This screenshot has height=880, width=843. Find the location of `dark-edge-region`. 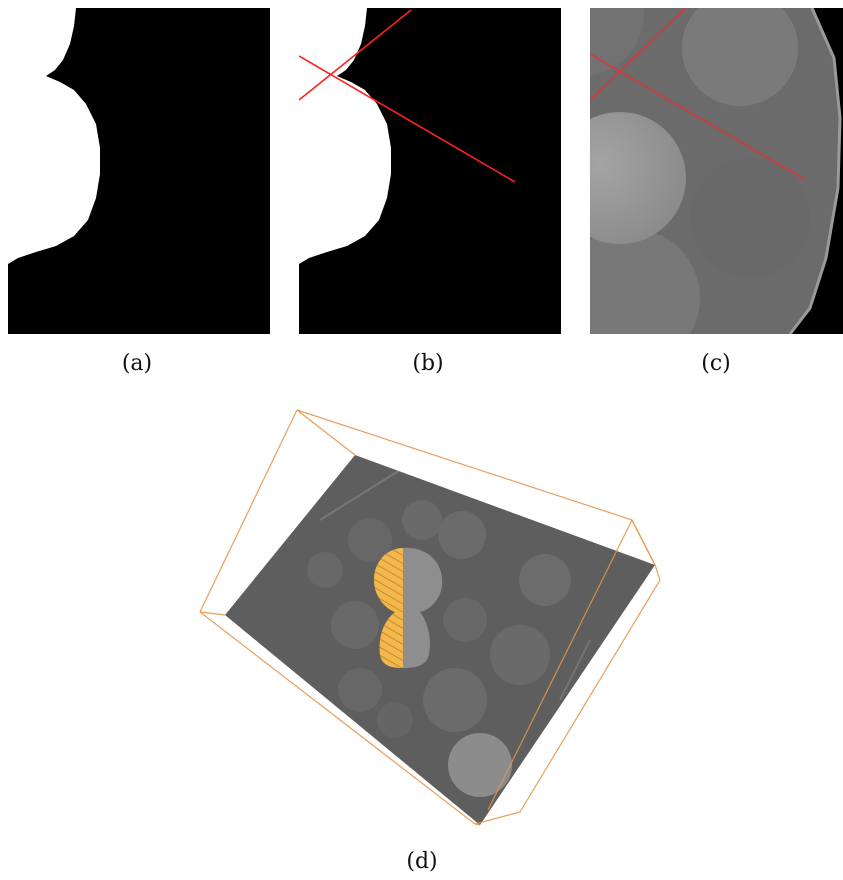

dark-edge-region is located at coordinates (816, 171).